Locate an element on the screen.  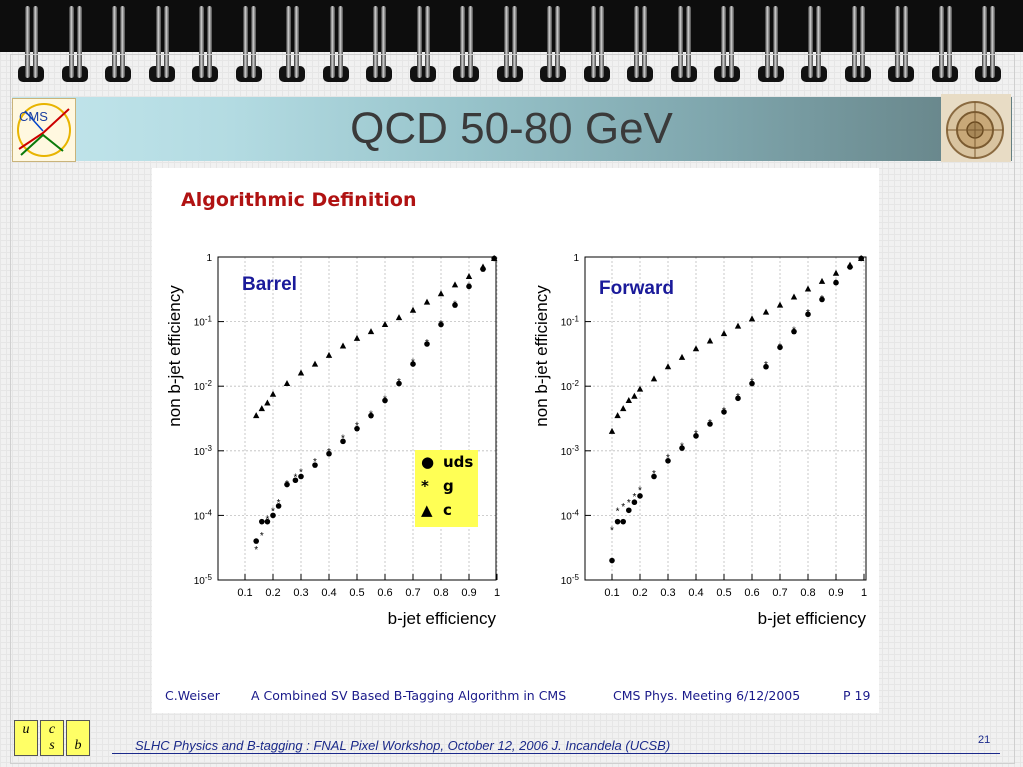
cms-logo-text: CMS is located at coordinates (33, 116).